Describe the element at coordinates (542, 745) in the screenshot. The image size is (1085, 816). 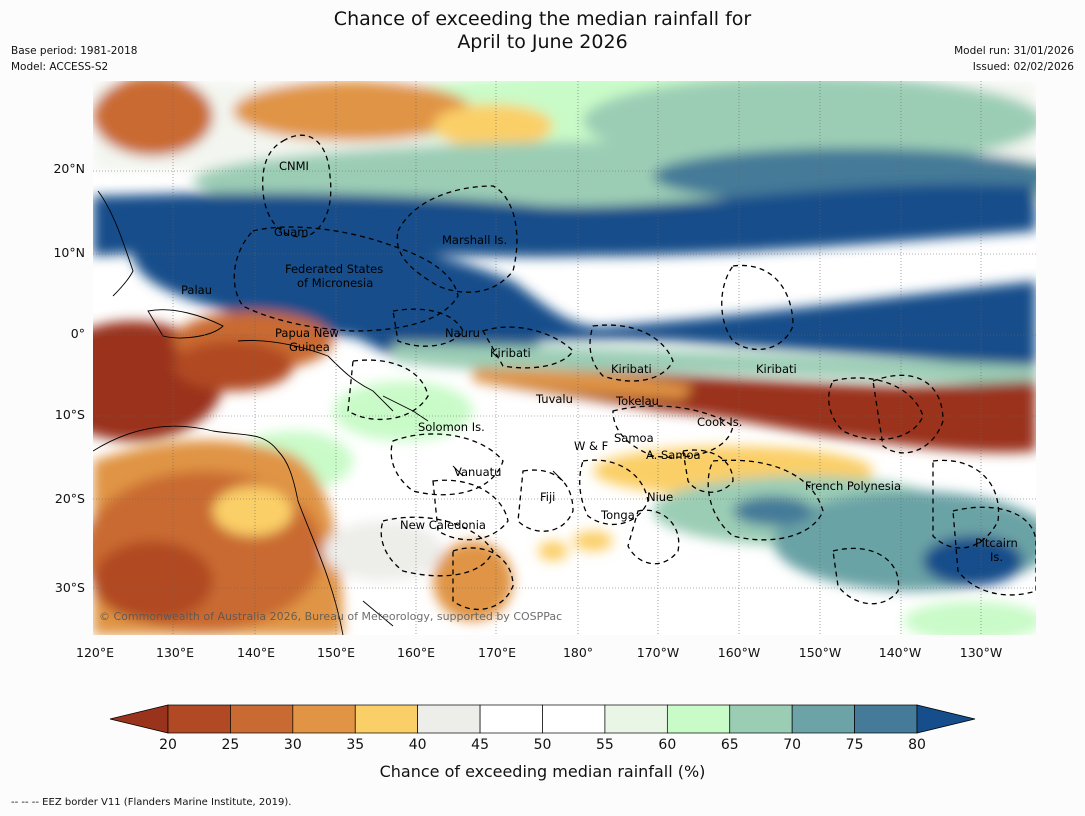
I see `colorbar-level-label: 50` at that location.